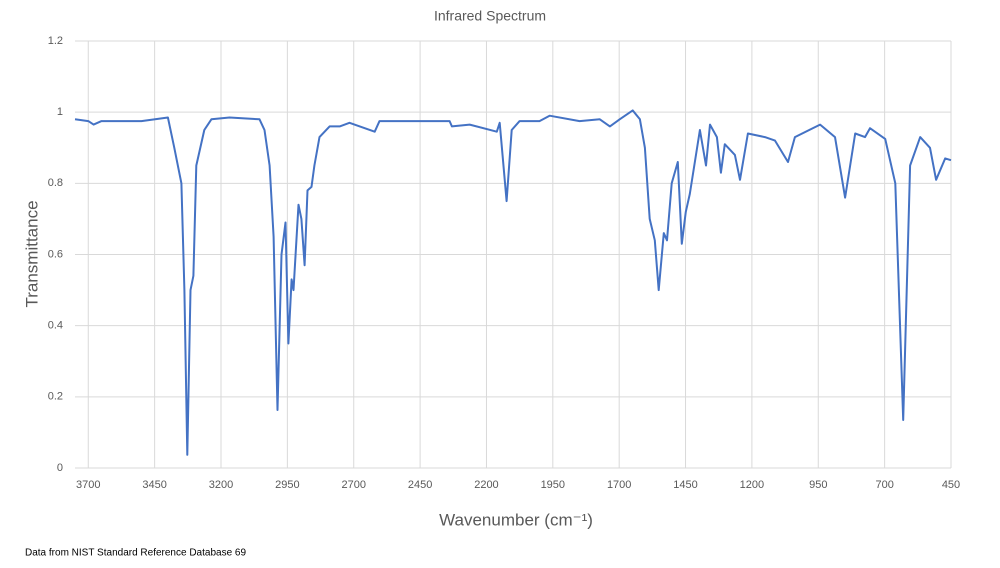  Describe the element at coordinates (486, 485) in the screenshot. I see `x-tick-label: 2200` at that location.